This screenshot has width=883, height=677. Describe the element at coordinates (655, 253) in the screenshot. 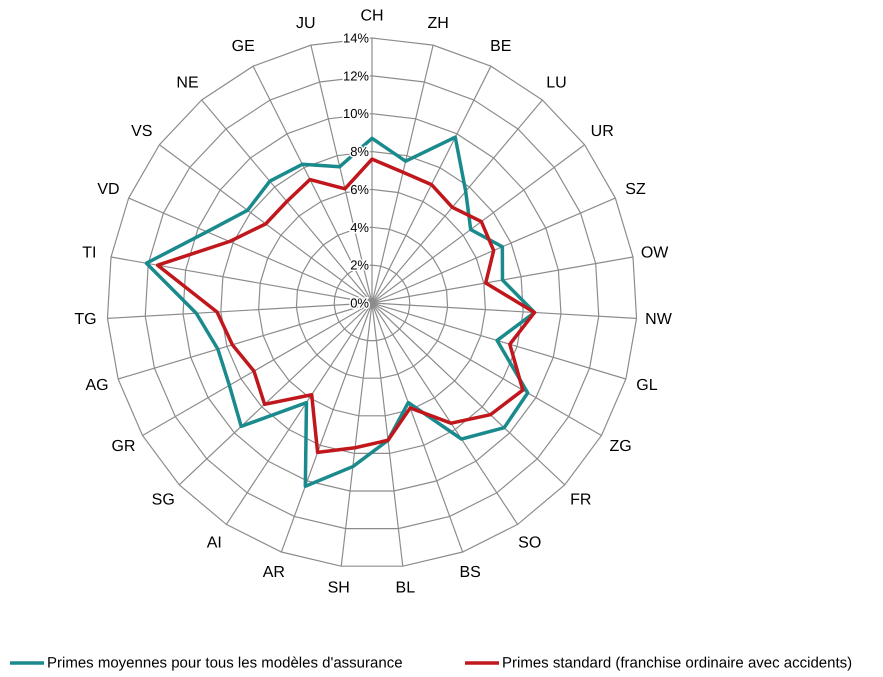

I see `spoke-label: OW` at that location.